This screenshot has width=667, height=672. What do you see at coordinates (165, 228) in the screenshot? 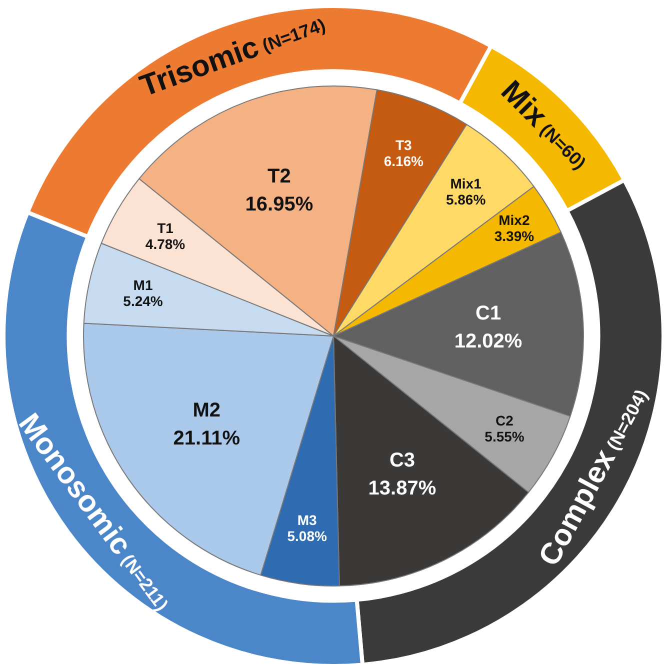
I see `slice-label: T1` at bounding box center [165, 228].